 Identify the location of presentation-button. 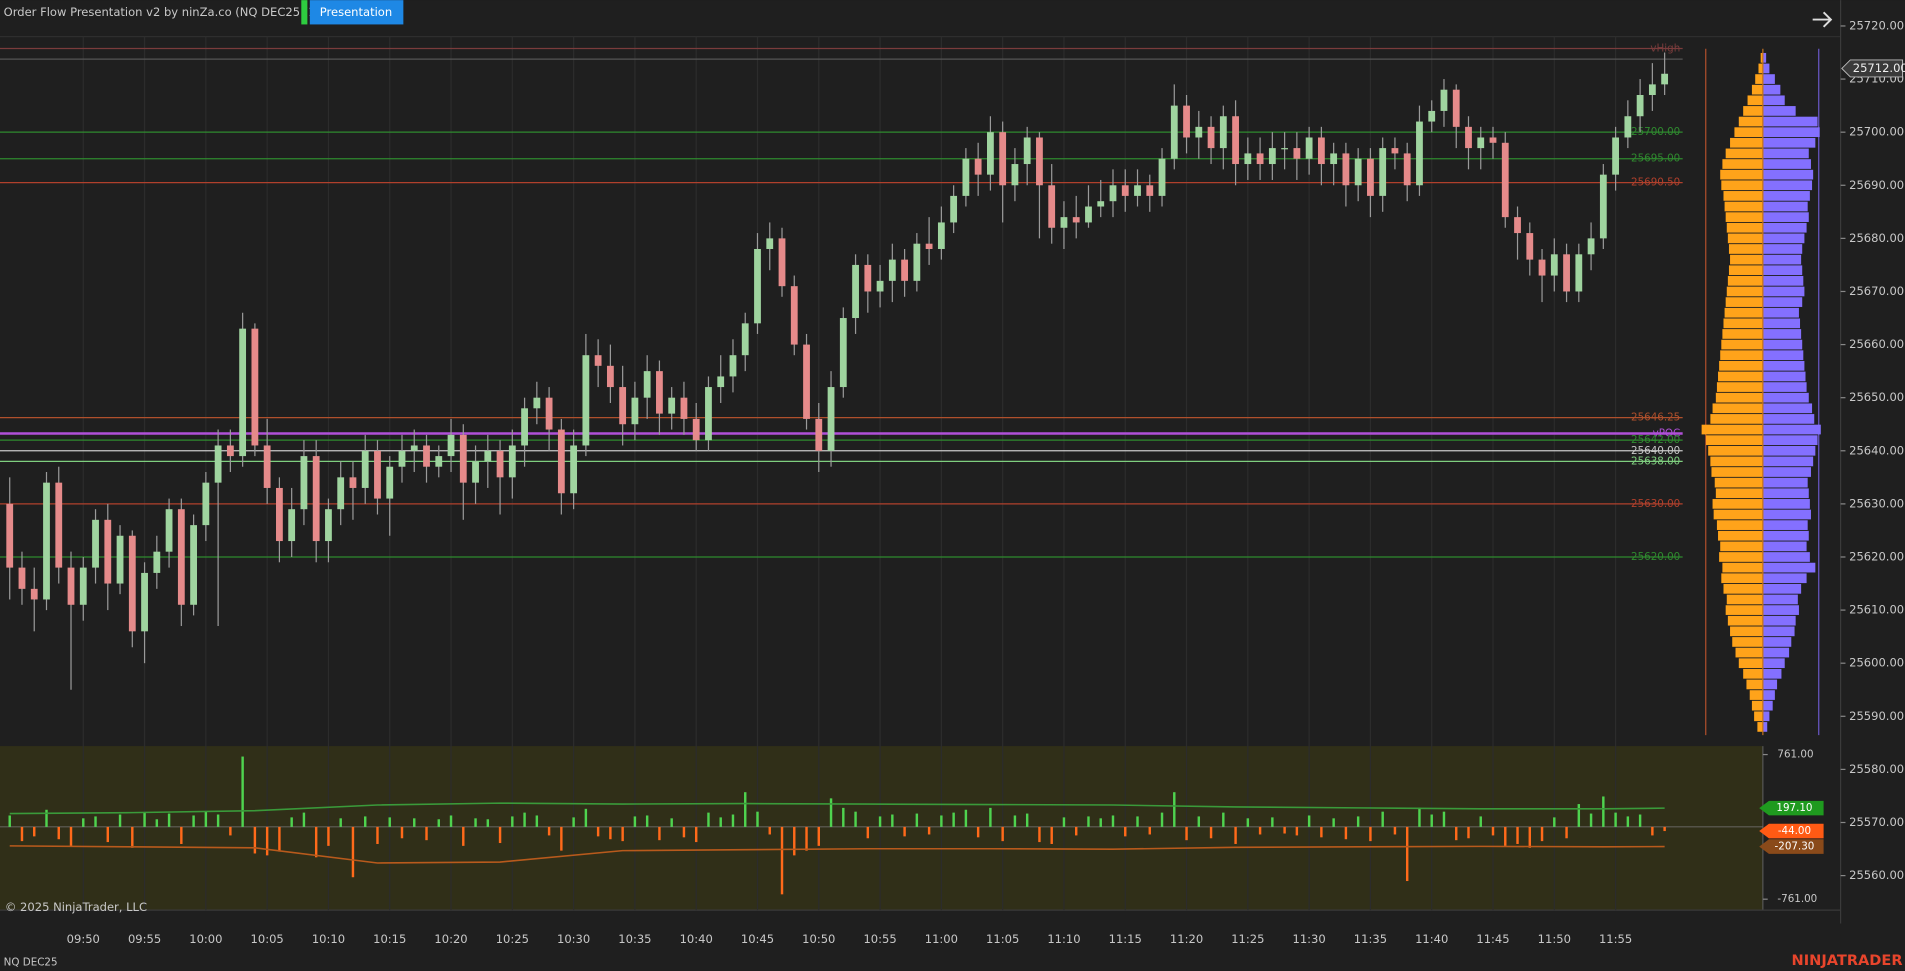
(356, 12).